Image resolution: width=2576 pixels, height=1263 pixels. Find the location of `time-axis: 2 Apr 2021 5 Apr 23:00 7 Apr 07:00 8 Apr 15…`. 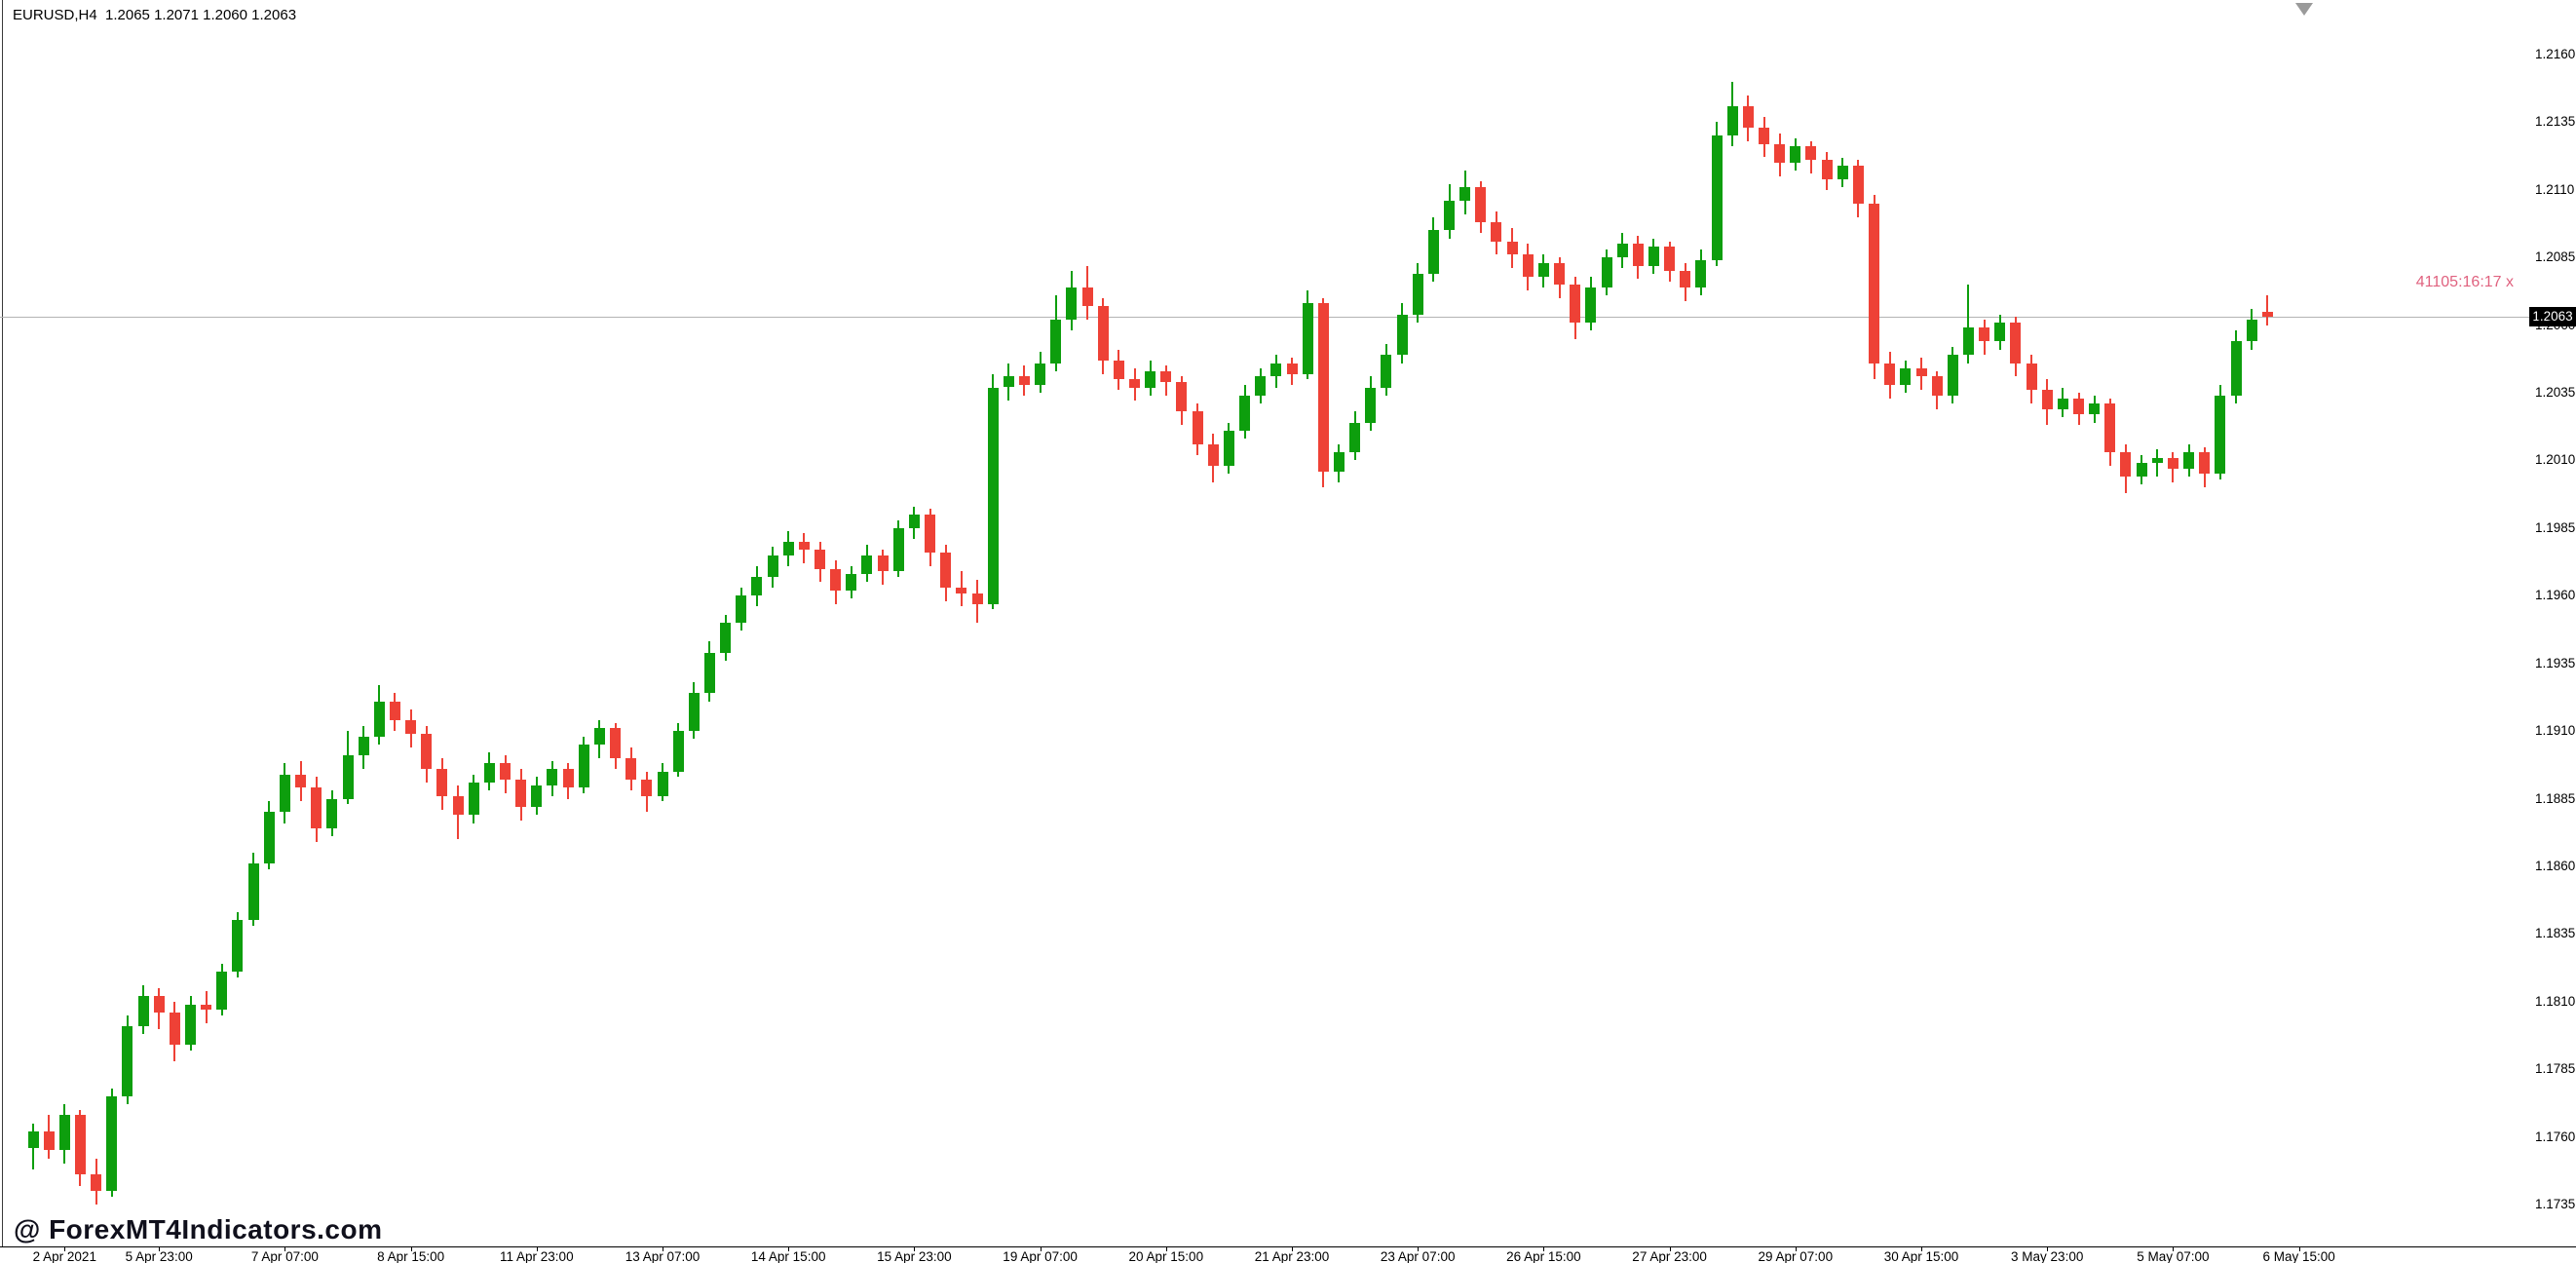

time-axis: 2 Apr 2021 5 Apr 23:00 7 Apr 07:00 8 Apr 15… is located at coordinates (1288, 1255).